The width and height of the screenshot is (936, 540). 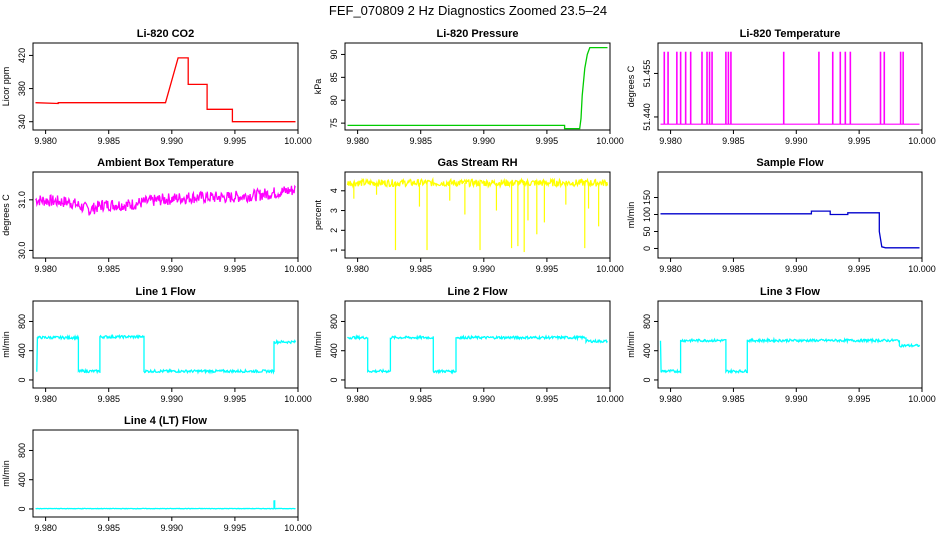 I want to click on chart-title: Li-820 CO2, so click(x=165, y=34).